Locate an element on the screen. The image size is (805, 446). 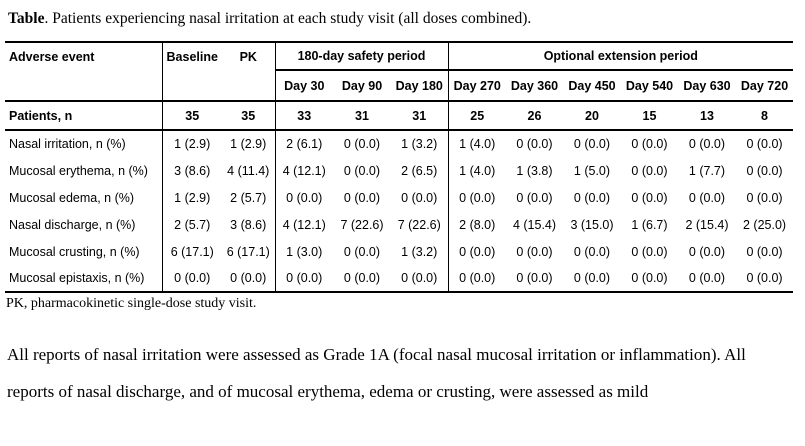
column-header-day-270: Day 270 is located at coordinates (477, 85).